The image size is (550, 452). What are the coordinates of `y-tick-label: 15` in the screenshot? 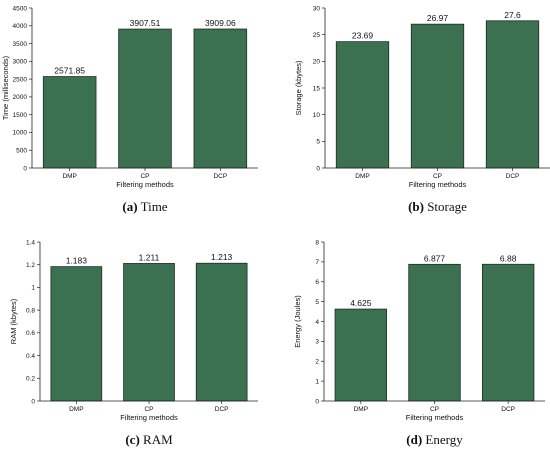 It's located at (317, 88).